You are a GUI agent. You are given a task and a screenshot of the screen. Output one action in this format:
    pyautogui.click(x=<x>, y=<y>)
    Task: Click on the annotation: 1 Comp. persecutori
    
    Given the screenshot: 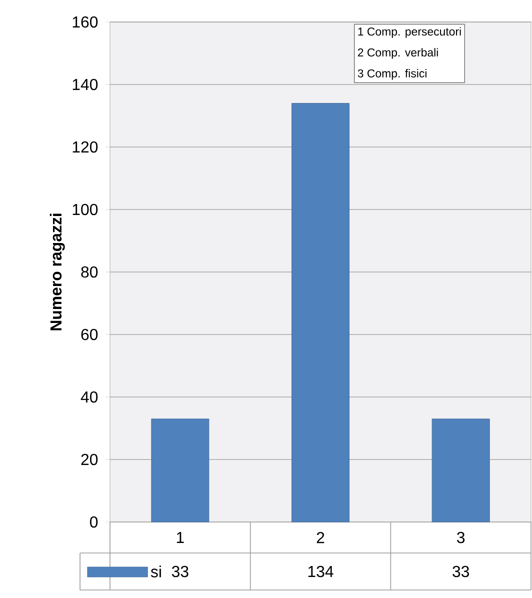 What is the action you would take?
    pyautogui.click(x=409, y=32)
    